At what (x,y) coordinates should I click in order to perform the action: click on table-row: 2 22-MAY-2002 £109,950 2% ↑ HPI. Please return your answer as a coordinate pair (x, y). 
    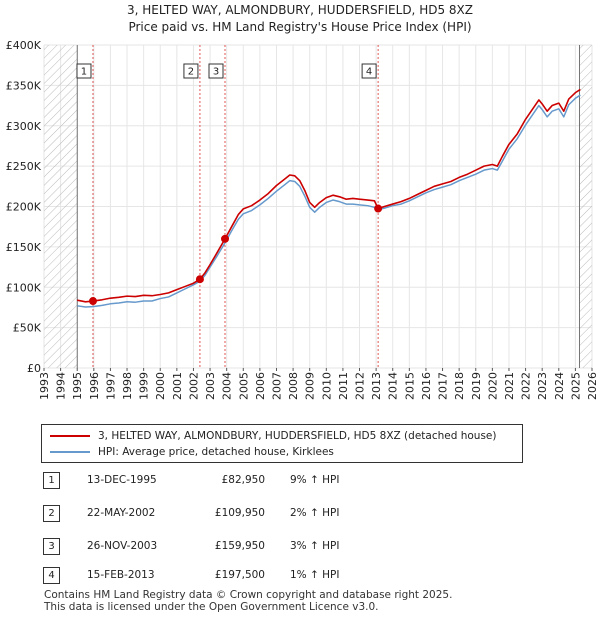
    Looking at the image, I should click on (240, 513).